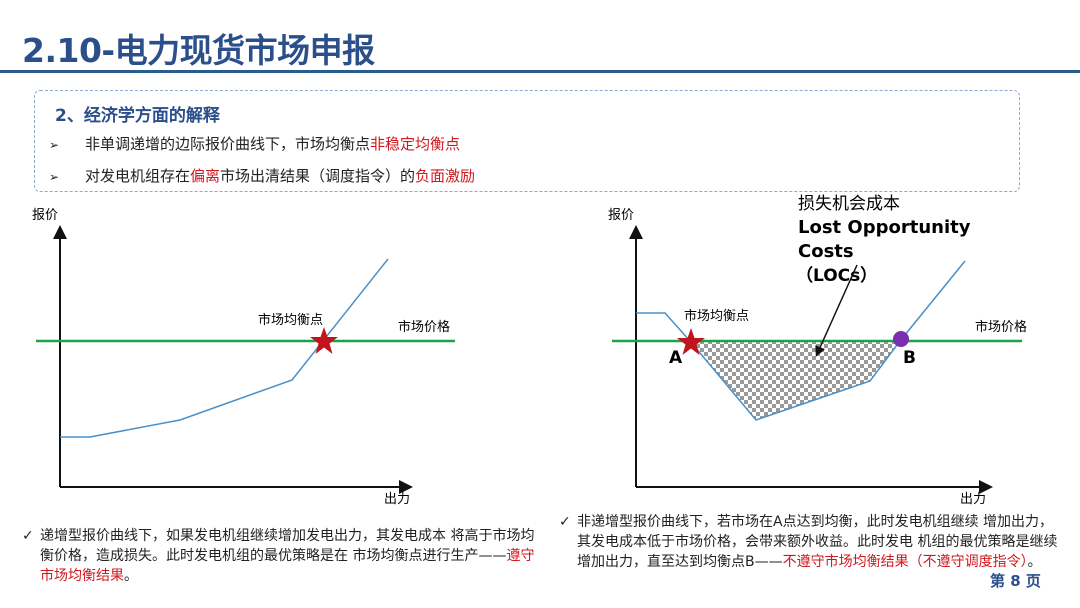  Describe the element at coordinates (198, 50) in the screenshot. I see `page-title: 2.10-电力现货市场申报` at that location.